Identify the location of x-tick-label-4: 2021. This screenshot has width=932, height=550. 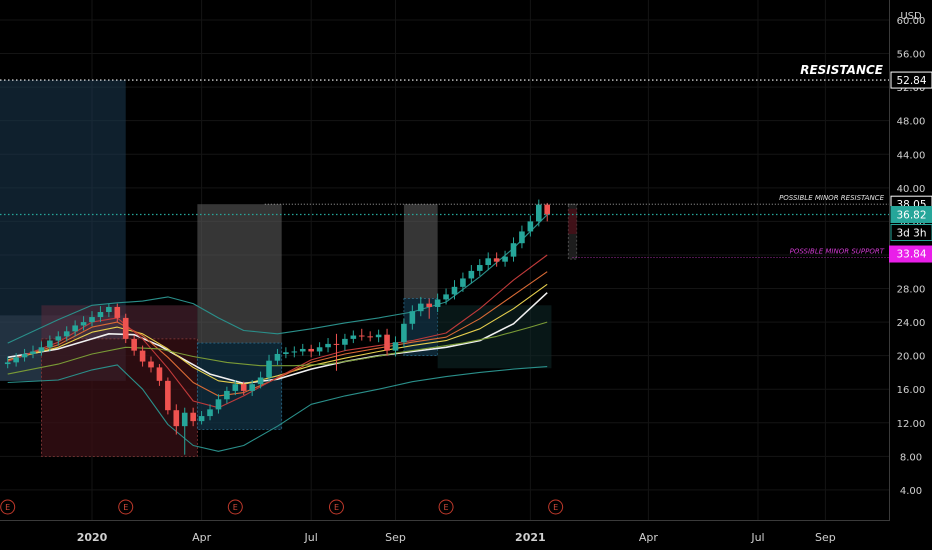
(530, 537).